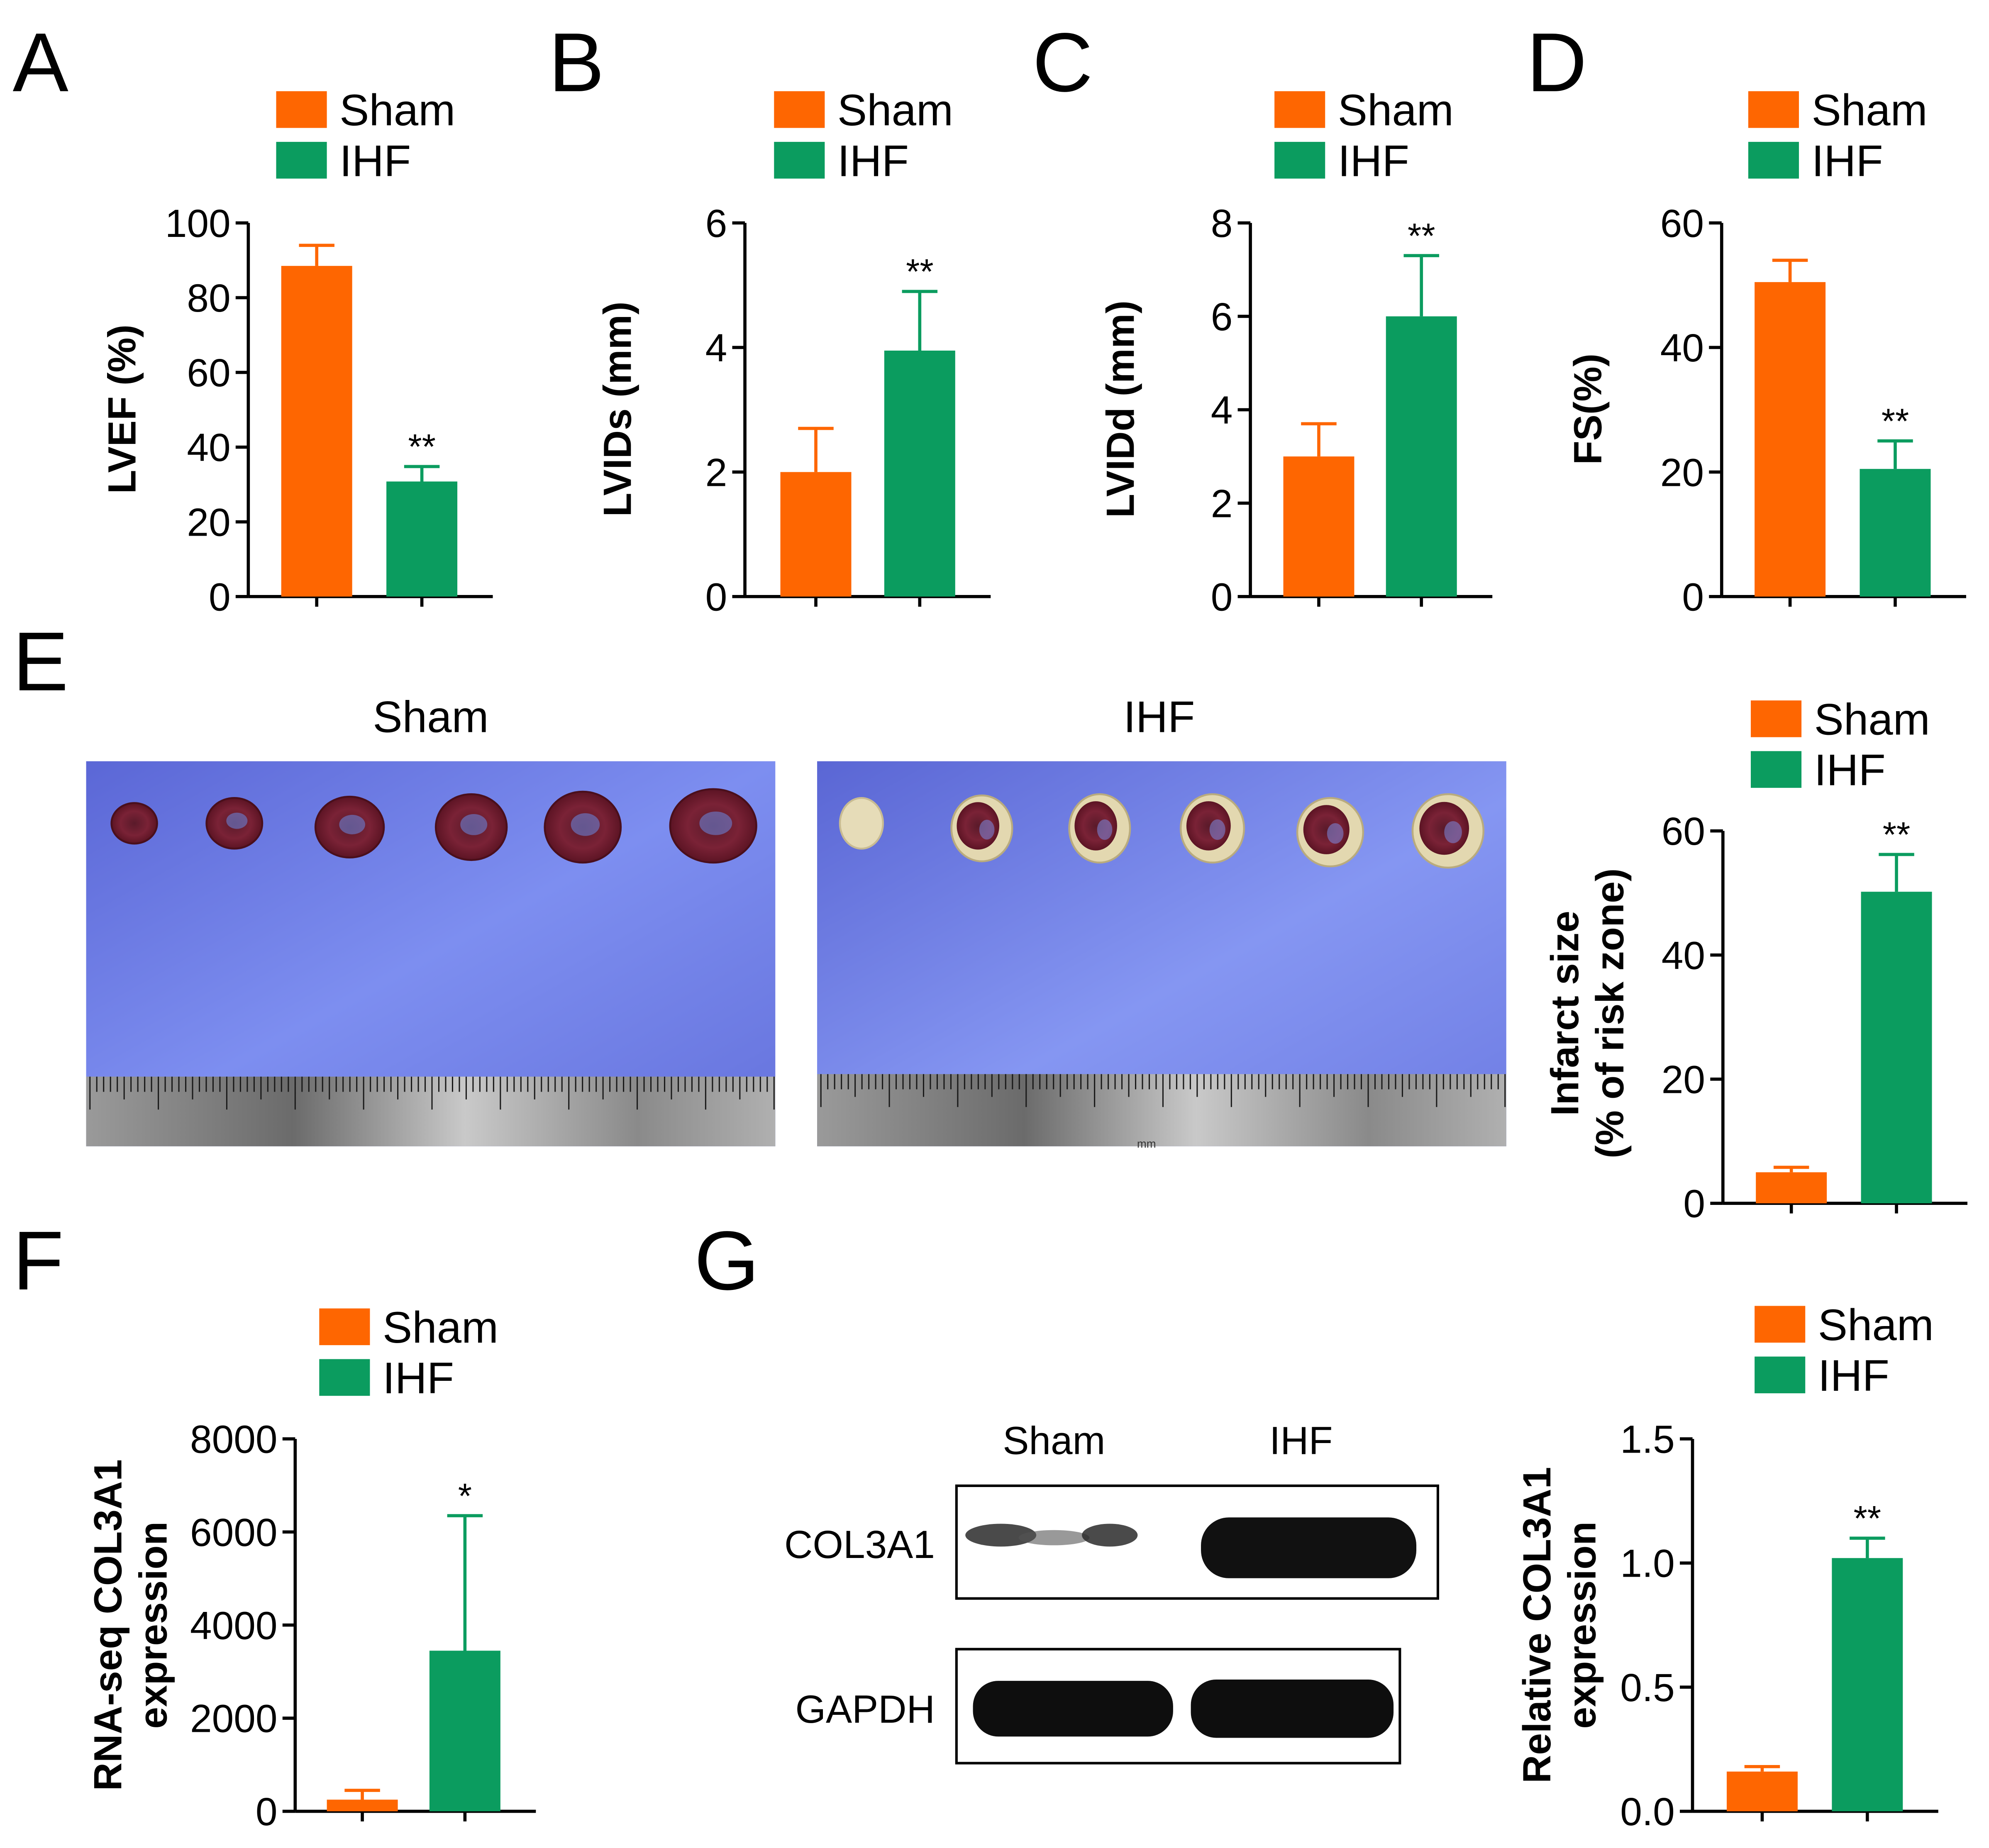  Describe the element at coordinates (861, 823) in the screenshot. I see `heart-slice-infarct` at that location.